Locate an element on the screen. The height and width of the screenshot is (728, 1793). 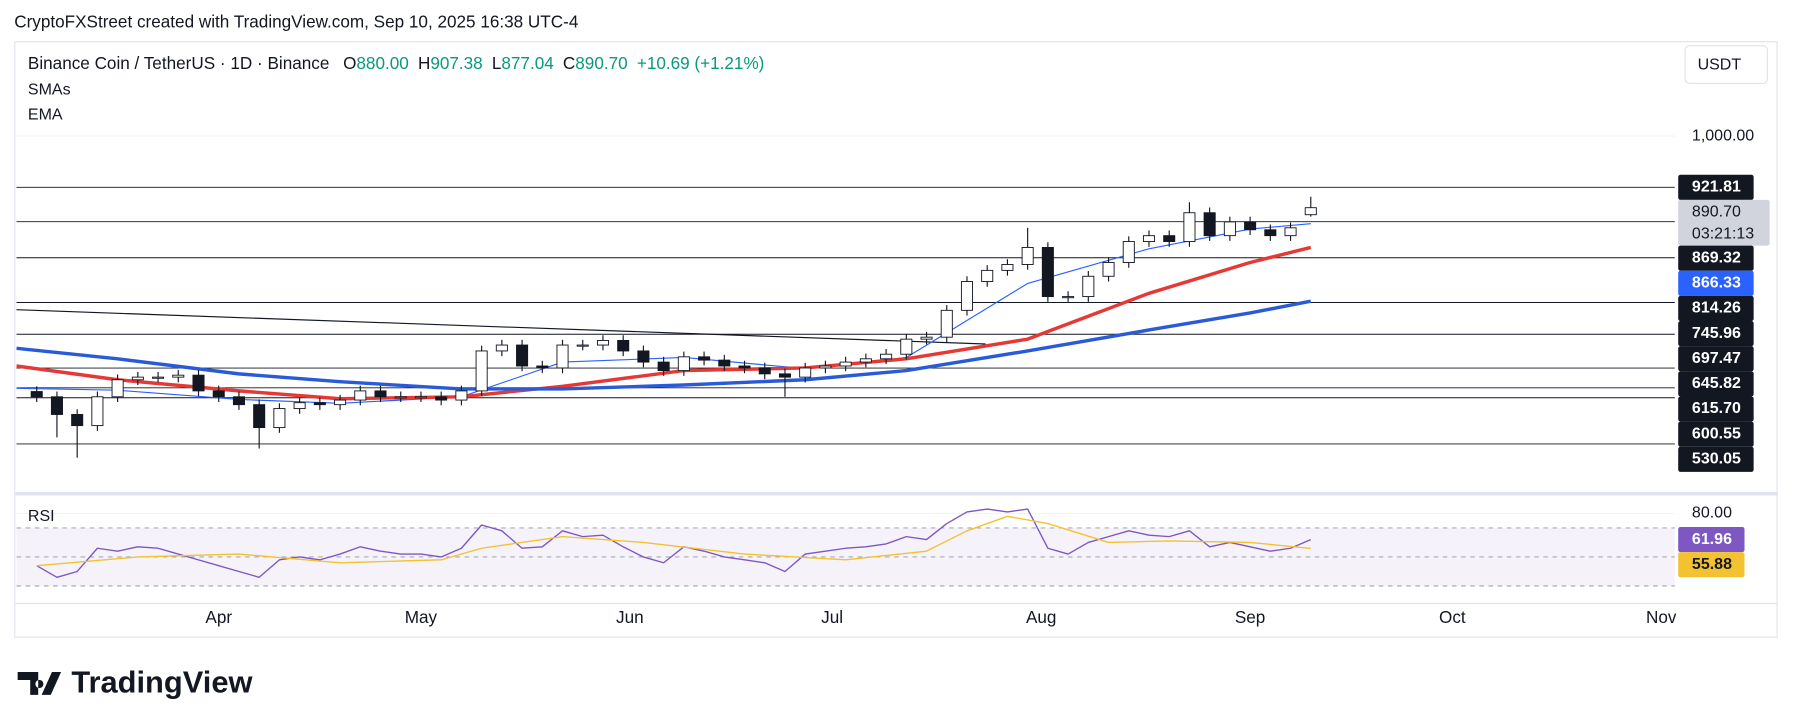
price-badge-label: 921.81 is located at coordinates (1716, 187).